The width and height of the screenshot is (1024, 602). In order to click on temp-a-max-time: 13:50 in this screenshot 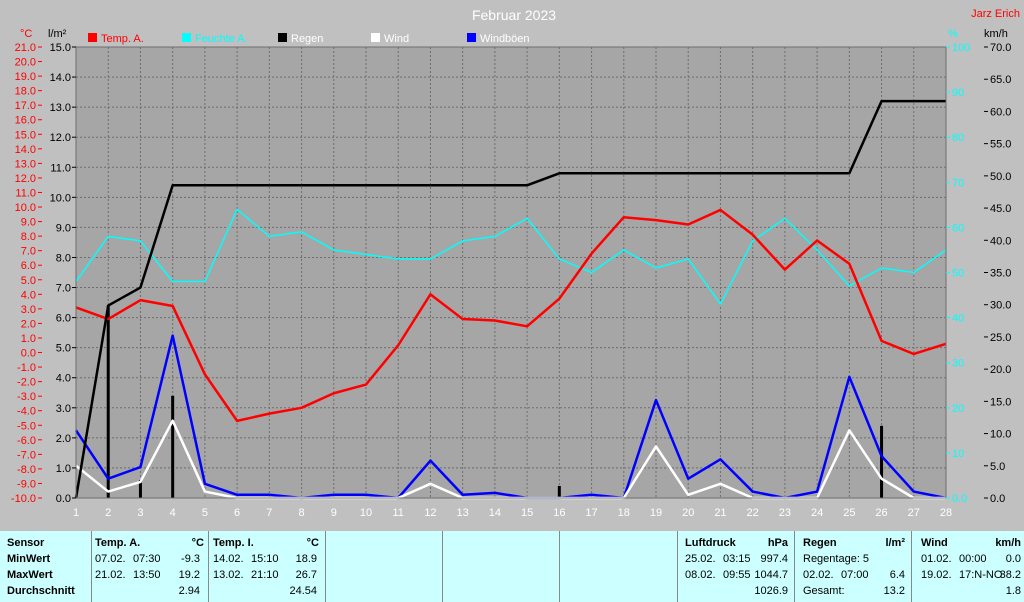, I will do `click(147, 575)`.